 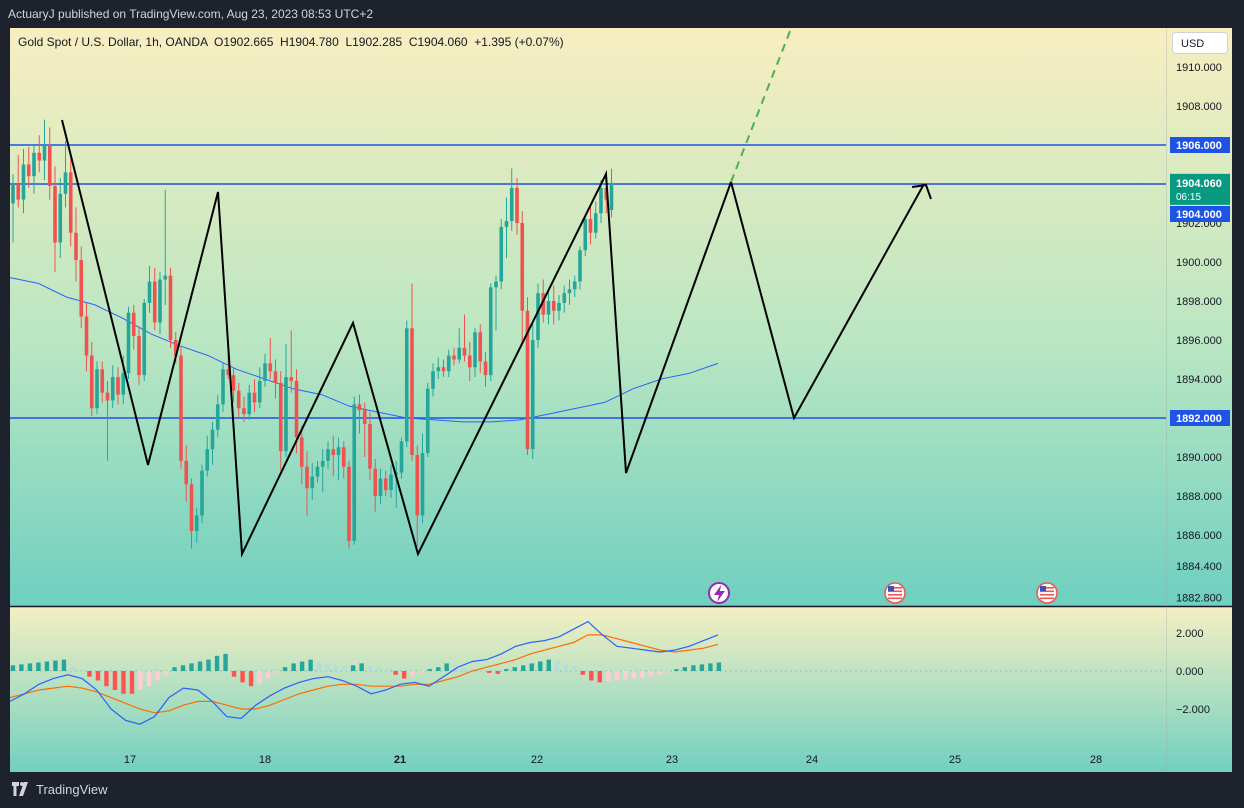 I want to click on time-axis-label: 18, so click(x=265, y=760).